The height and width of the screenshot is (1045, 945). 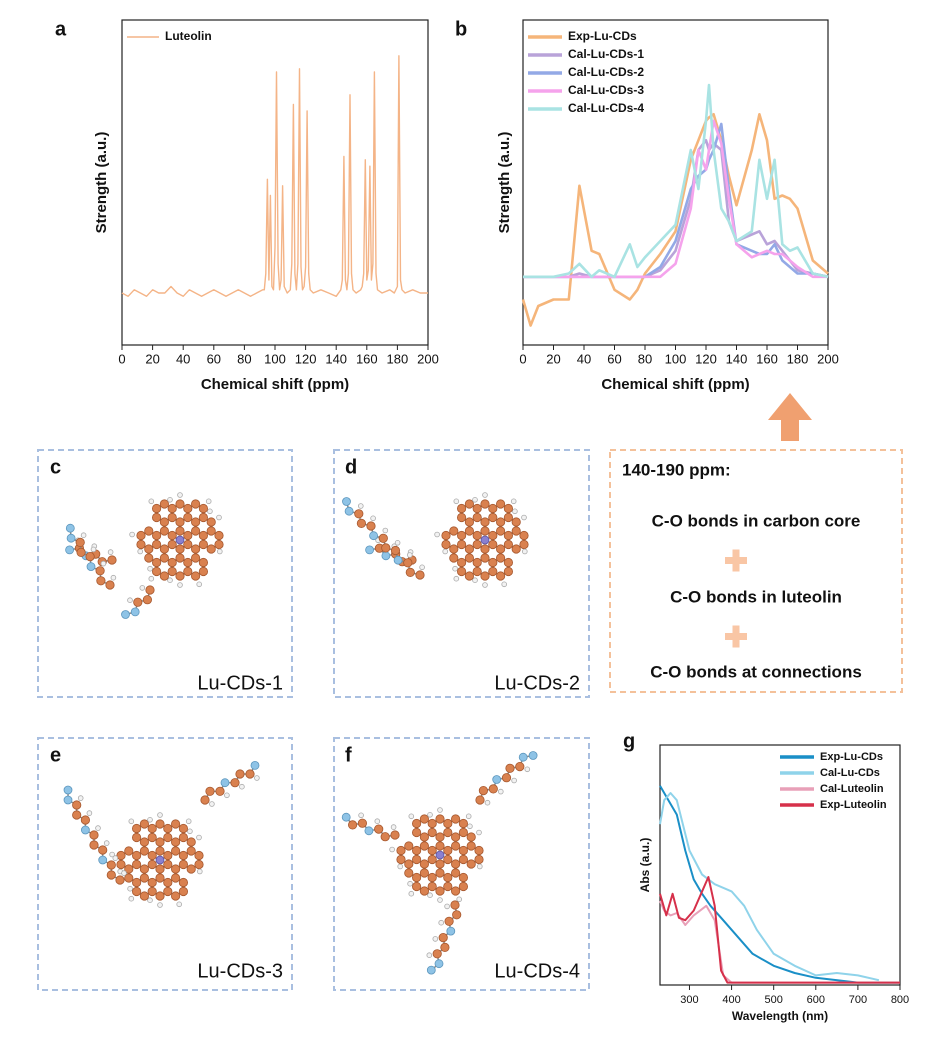 What do you see at coordinates (214, 358) in the screenshot?
I see `x-tick-label: 60` at bounding box center [214, 358].